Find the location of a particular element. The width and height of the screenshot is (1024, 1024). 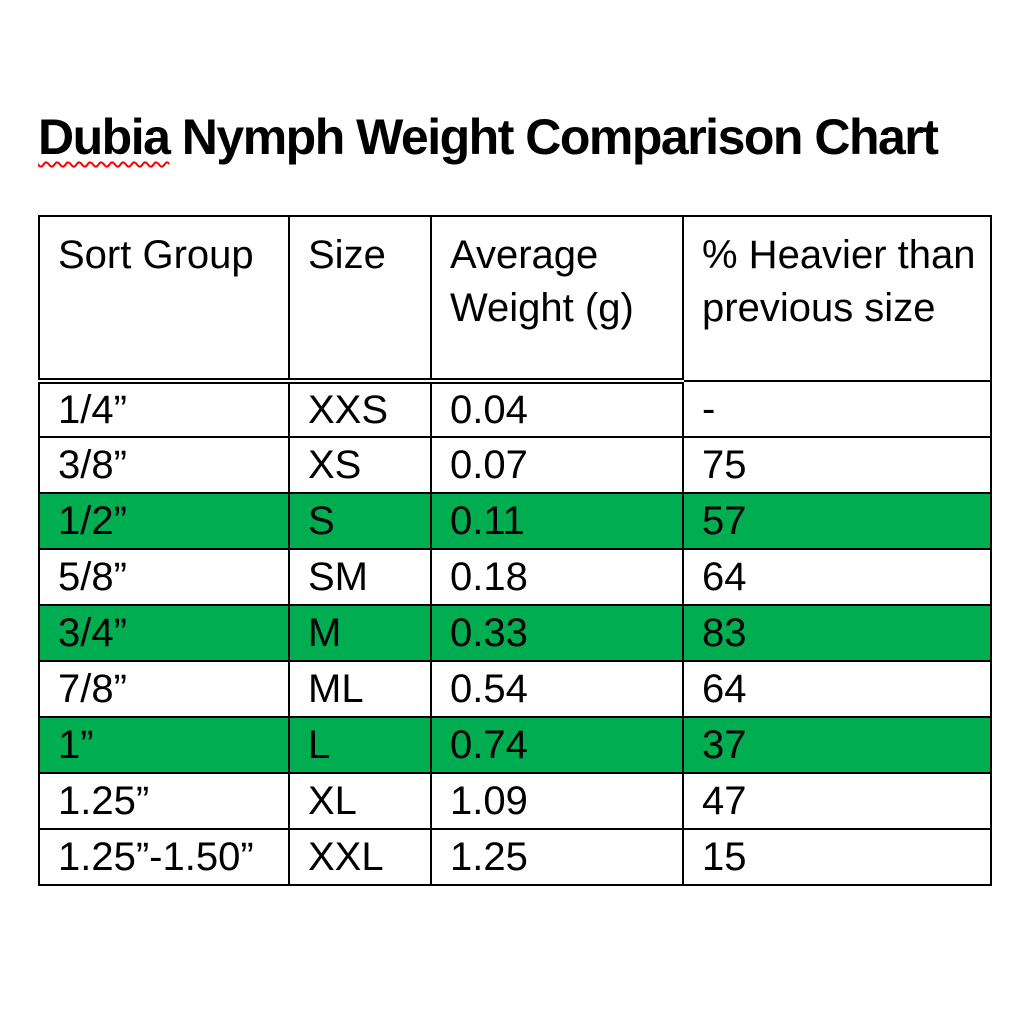

cell-sort-group: 1/2” is located at coordinates (164, 521).